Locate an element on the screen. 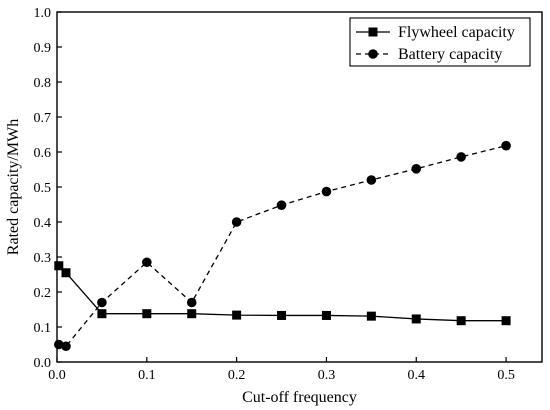 The image size is (550, 410). x-axis-title: Cut-off frequency is located at coordinates (299, 397).